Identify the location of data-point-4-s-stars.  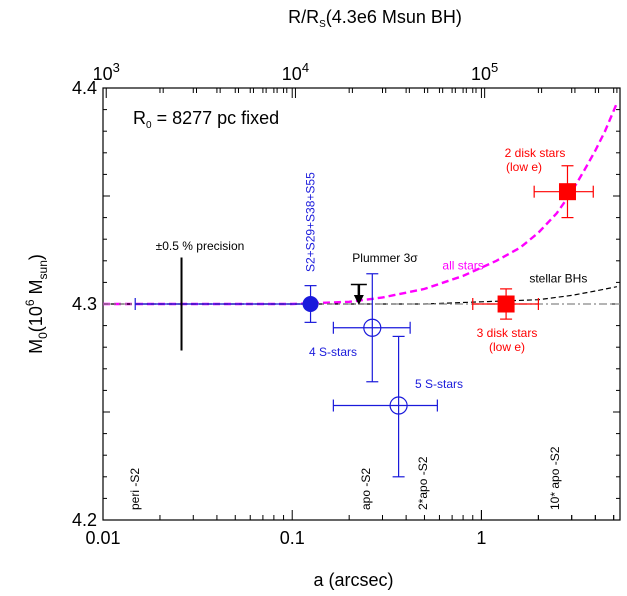
(371, 328).